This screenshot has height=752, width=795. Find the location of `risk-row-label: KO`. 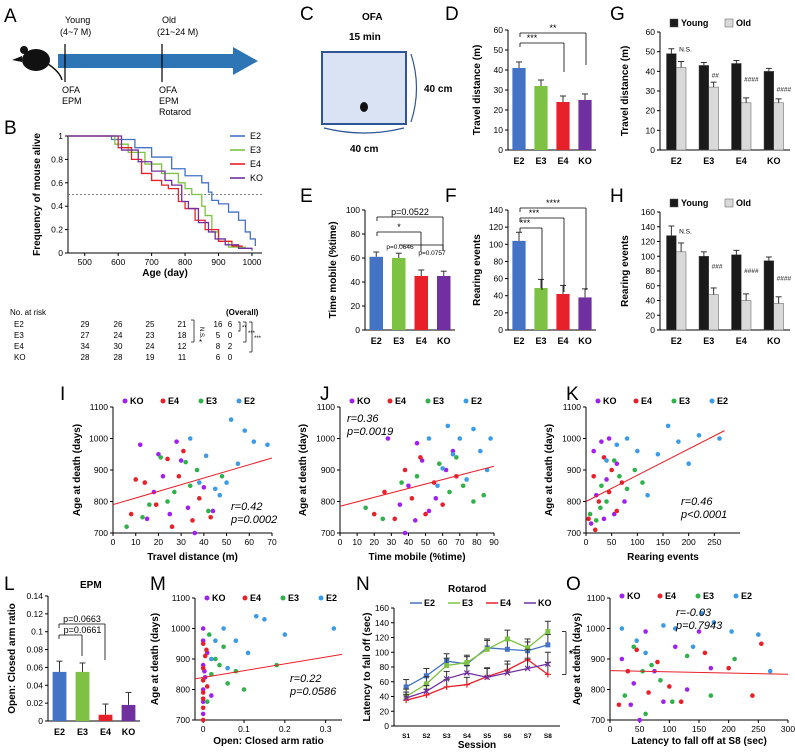

risk-row-label: KO is located at coordinates (20, 357).